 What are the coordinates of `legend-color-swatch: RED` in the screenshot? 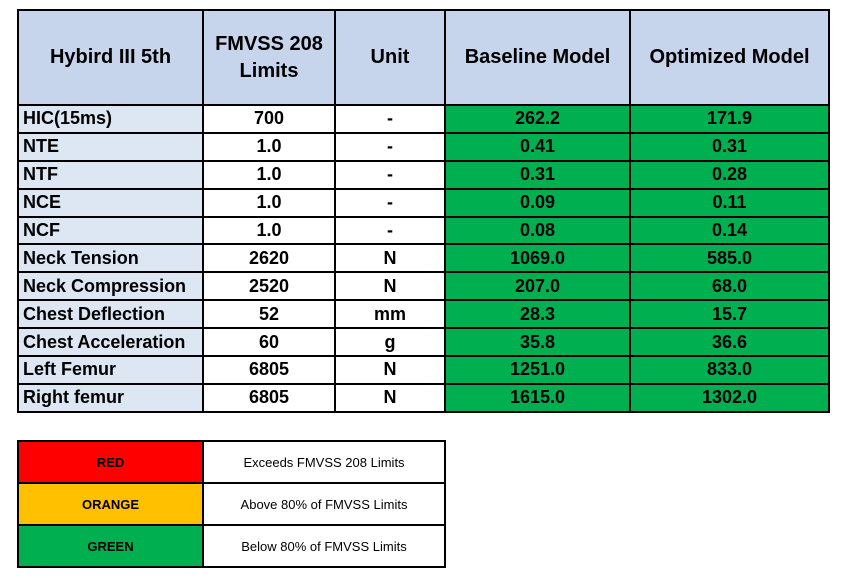 It's located at (110, 462).